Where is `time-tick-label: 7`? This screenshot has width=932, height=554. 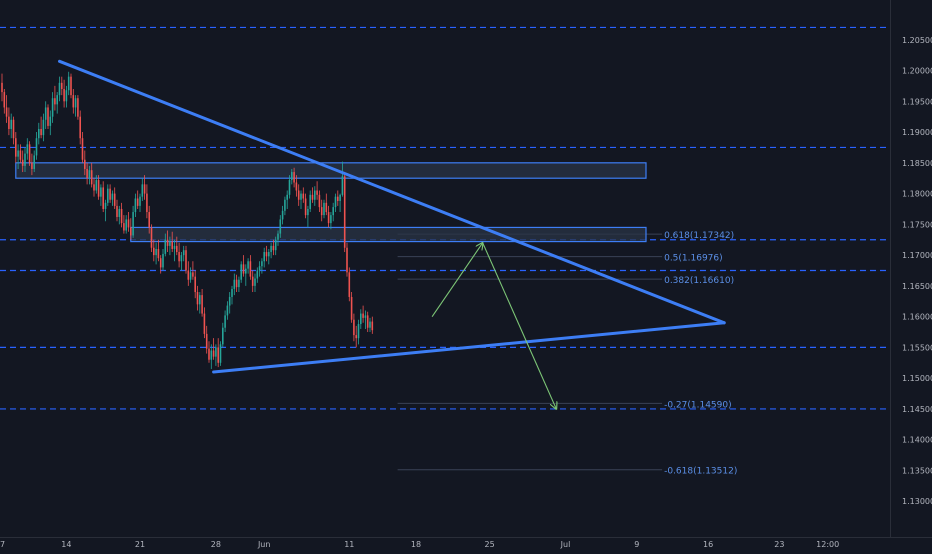
time-tick-label: 7 is located at coordinates (2, 544).